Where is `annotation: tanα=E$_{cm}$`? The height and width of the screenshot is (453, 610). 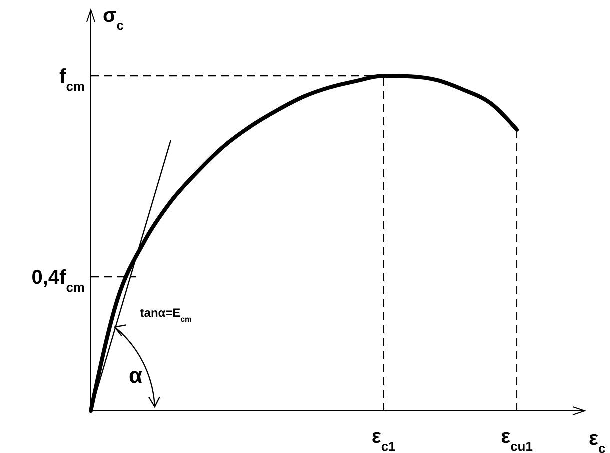 annotation: tanα=E$_{cm}$ is located at coordinates (166, 315).